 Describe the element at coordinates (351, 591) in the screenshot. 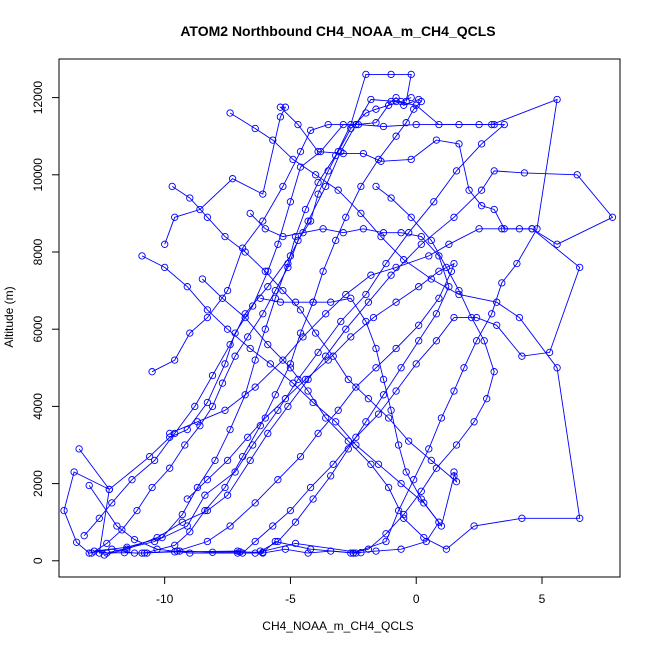

I see `x-axis: -10 -5 0 5` at that location.